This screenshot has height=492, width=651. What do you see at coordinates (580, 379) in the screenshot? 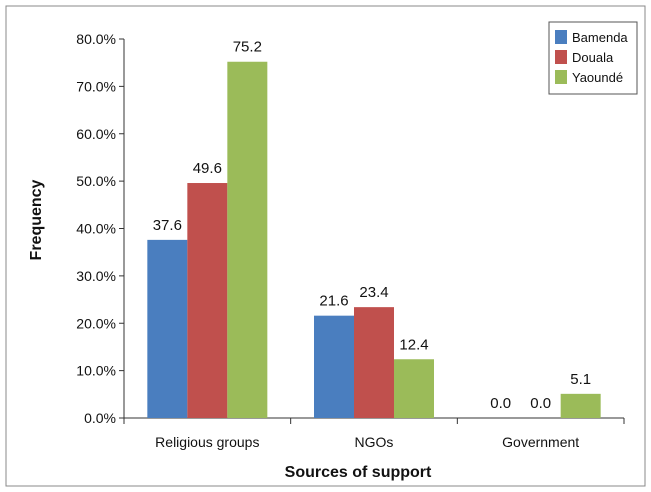
I see `data-label: 5.1` at bounding box center [580, 379].